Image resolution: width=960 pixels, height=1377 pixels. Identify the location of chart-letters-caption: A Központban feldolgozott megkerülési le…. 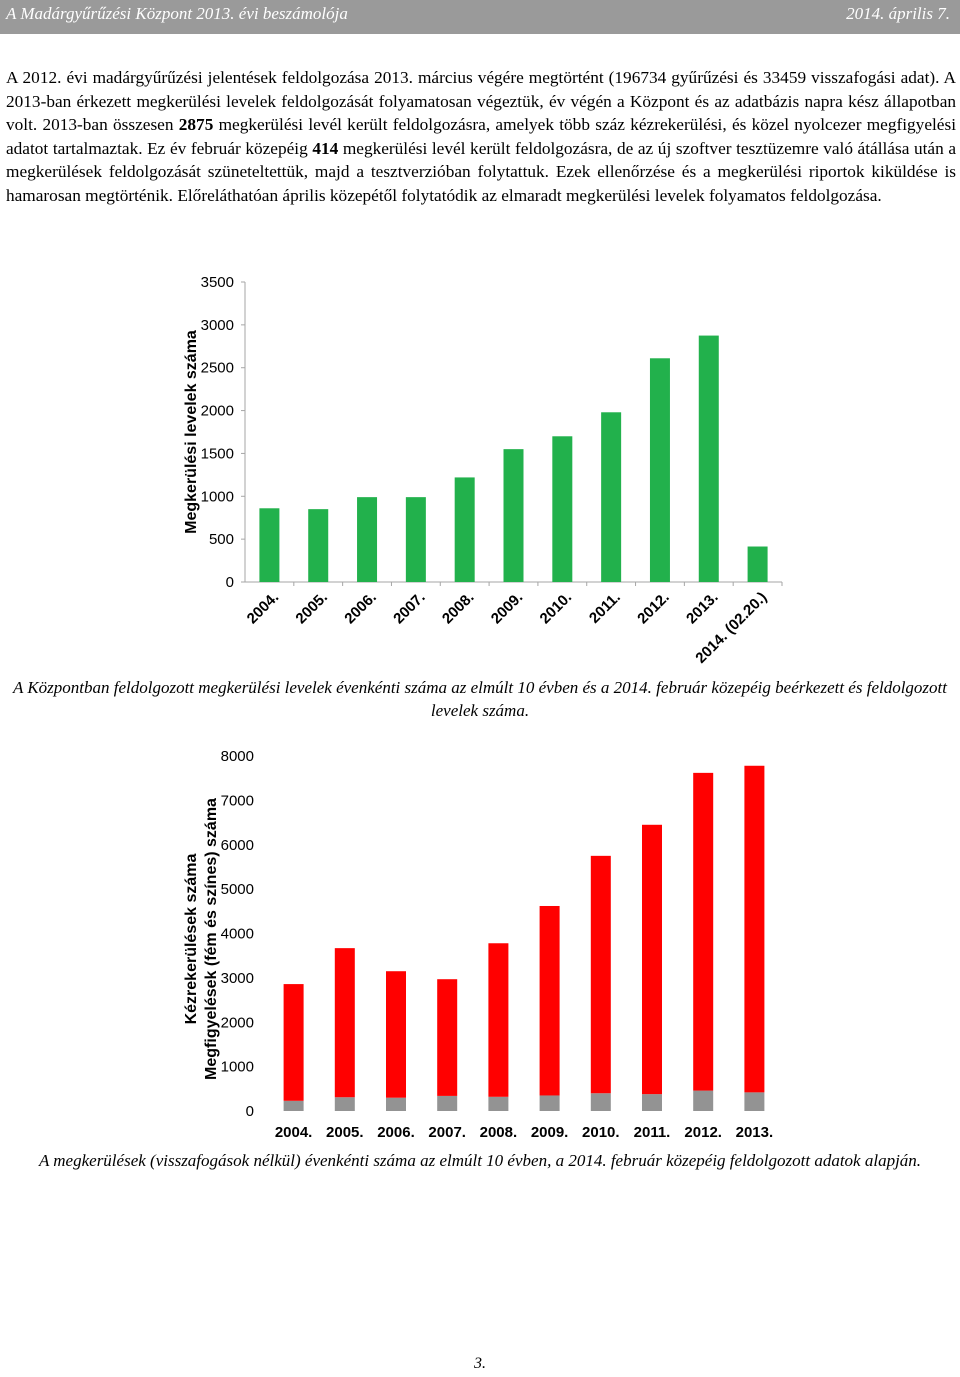
(480, 699).